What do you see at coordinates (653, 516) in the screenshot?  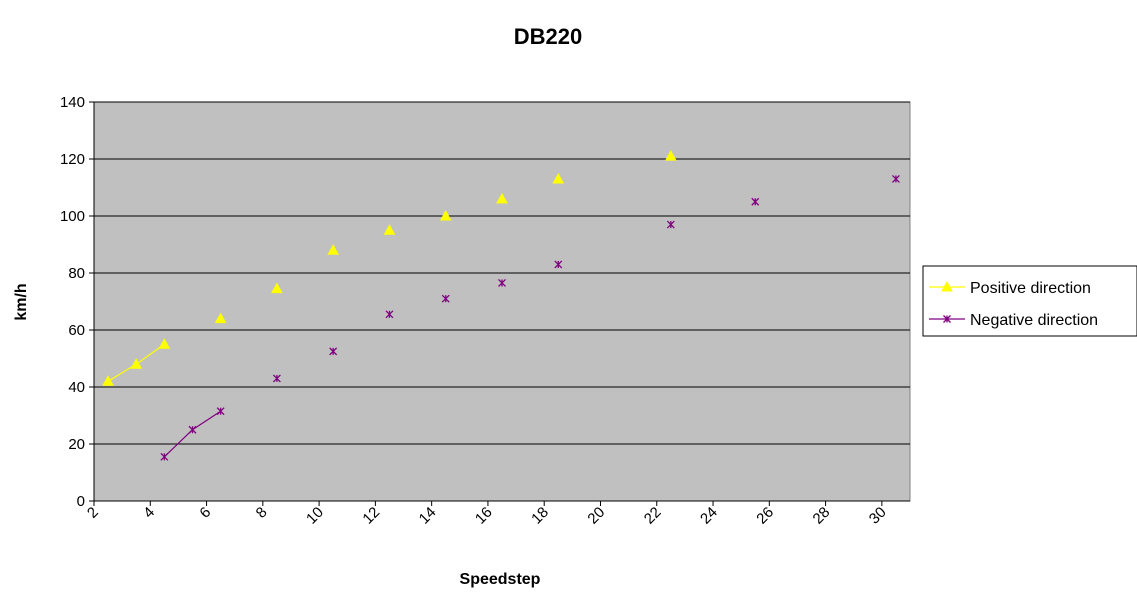 I see `x-tick-label: 22` at bounding box center [653, 516].